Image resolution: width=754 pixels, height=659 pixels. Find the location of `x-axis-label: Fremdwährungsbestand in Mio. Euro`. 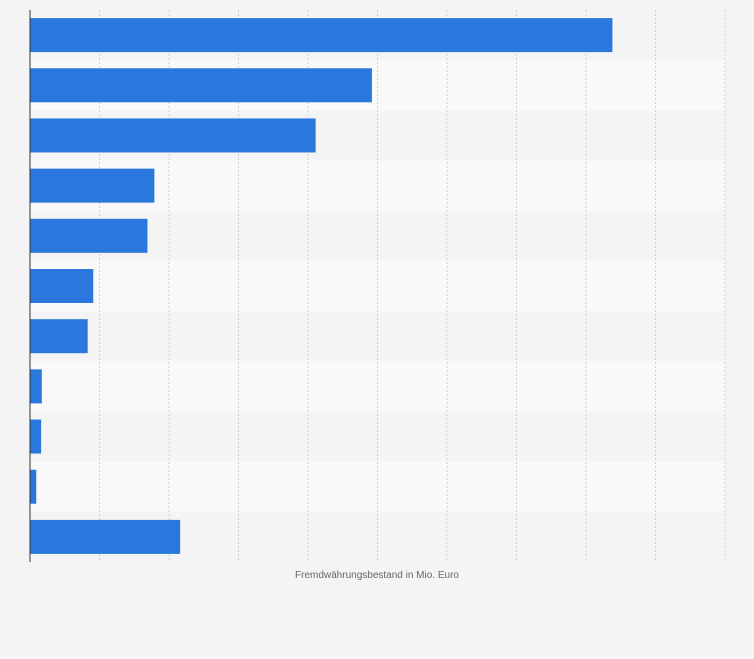

x-axis-label: Fremdwährungsbestand in Mio. Euro is located at coordinates (377, 575).